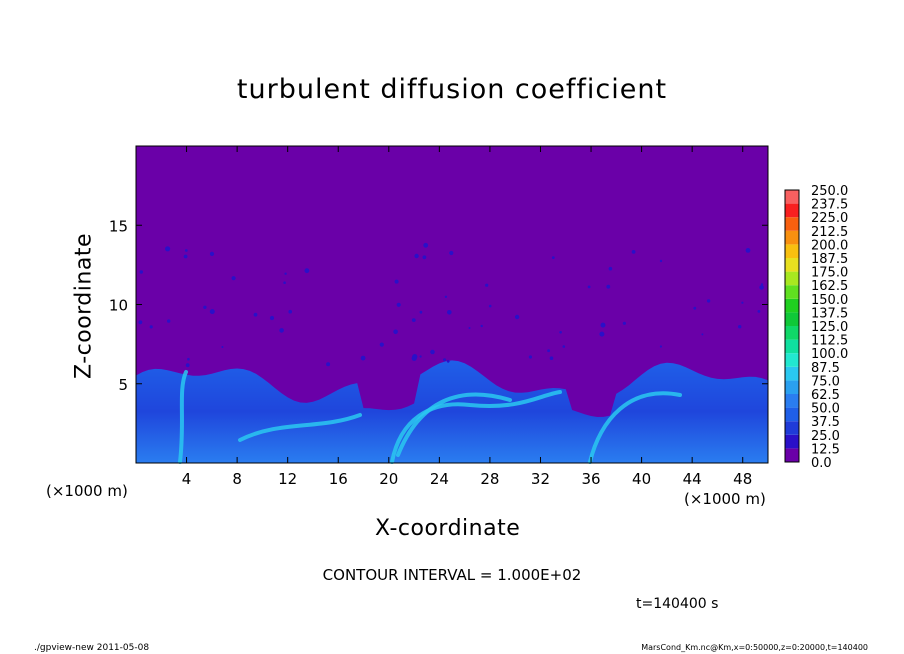  What do you see at coordinates (725, 499) in the screenshot?
I see `x-unit-label-right: (×1000 m)` at bounding box center [725, 499].